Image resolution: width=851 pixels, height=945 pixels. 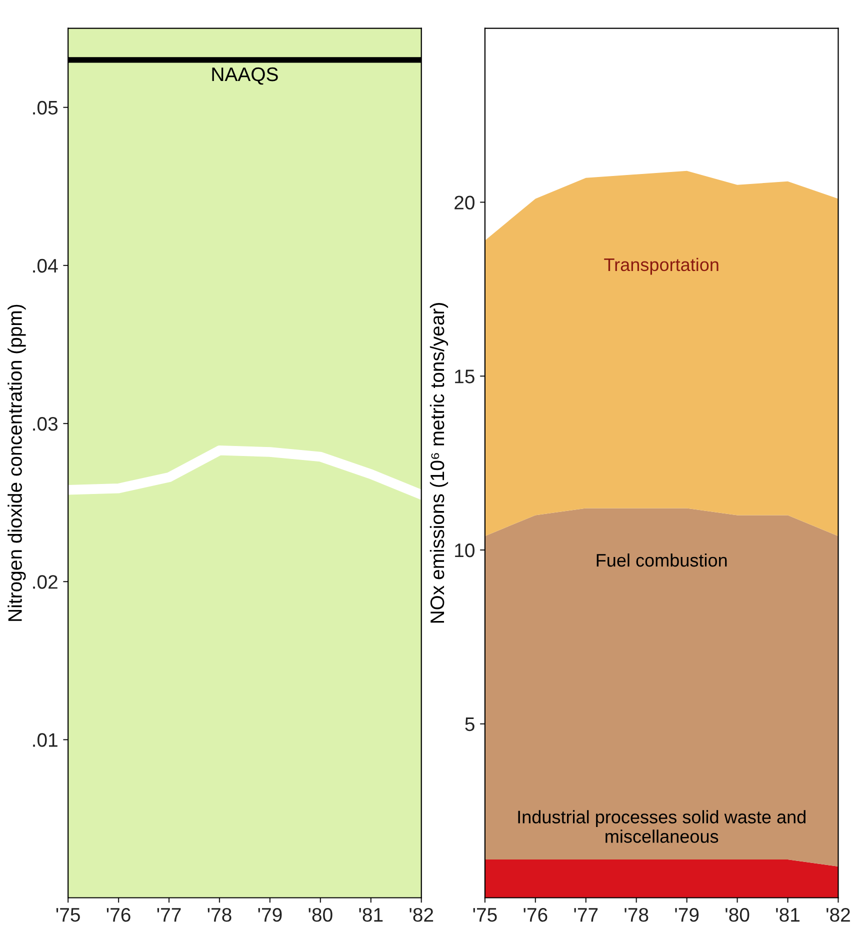 What do you see at coordinates (17, 462) in the screenshot?
I see `y-axis-title: Nitrogen dioxide concentration (ppm)` at bounding box center [17, 462].